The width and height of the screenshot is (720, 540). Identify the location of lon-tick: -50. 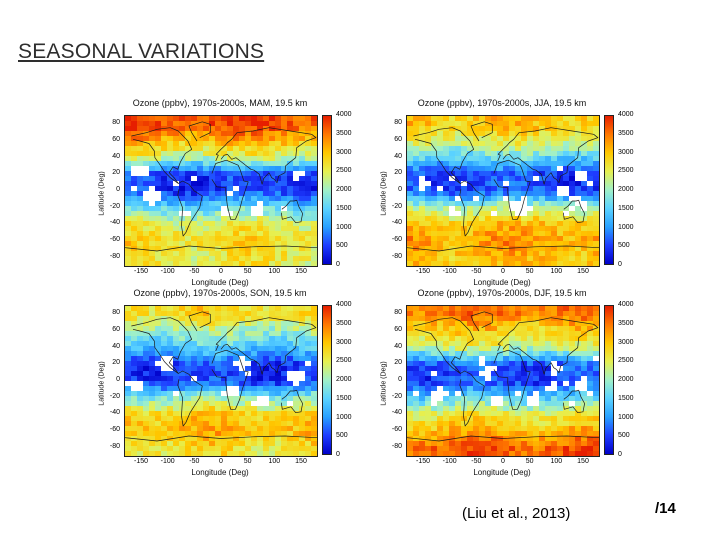
(194, 271).